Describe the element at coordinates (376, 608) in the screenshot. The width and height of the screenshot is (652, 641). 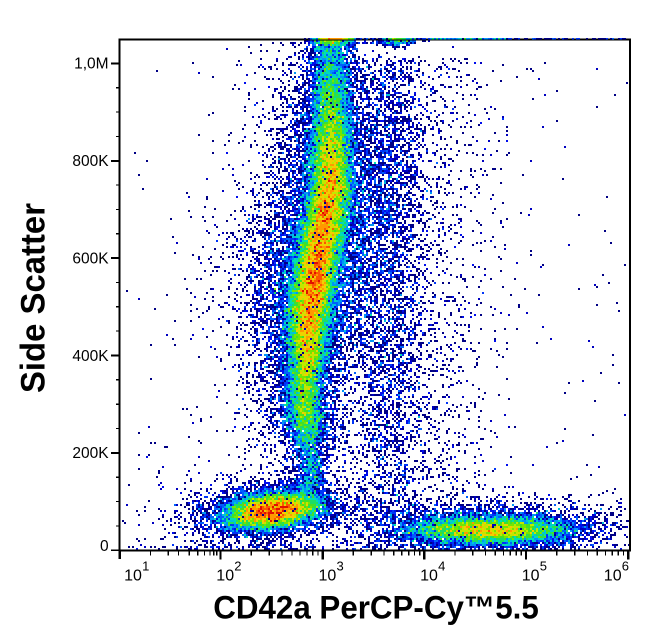
I see `svg-text: CD42a PerCP-Cy™5.5` at that location.